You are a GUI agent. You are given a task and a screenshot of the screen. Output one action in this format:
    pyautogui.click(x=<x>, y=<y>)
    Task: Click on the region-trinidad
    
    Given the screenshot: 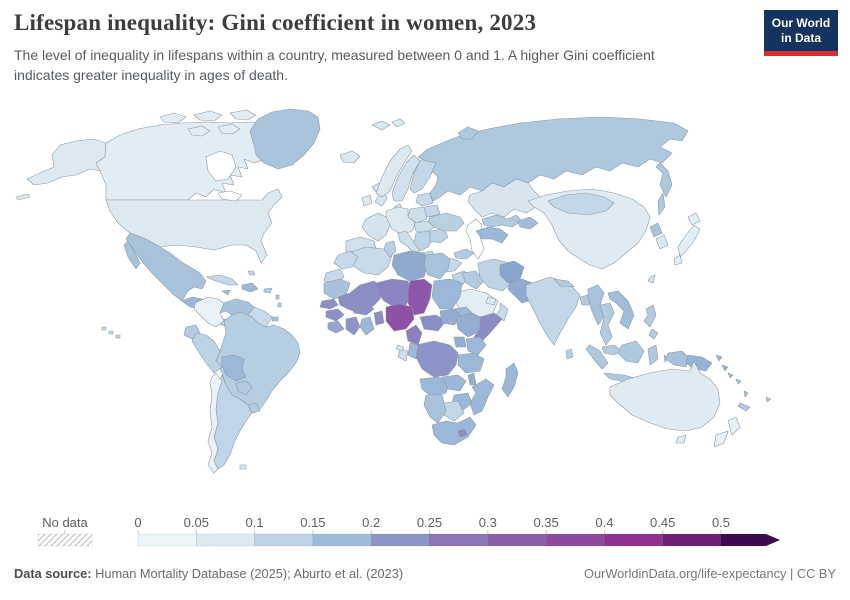 What is the action you would take?
    pyautogui.click(x=275, y=319)
    